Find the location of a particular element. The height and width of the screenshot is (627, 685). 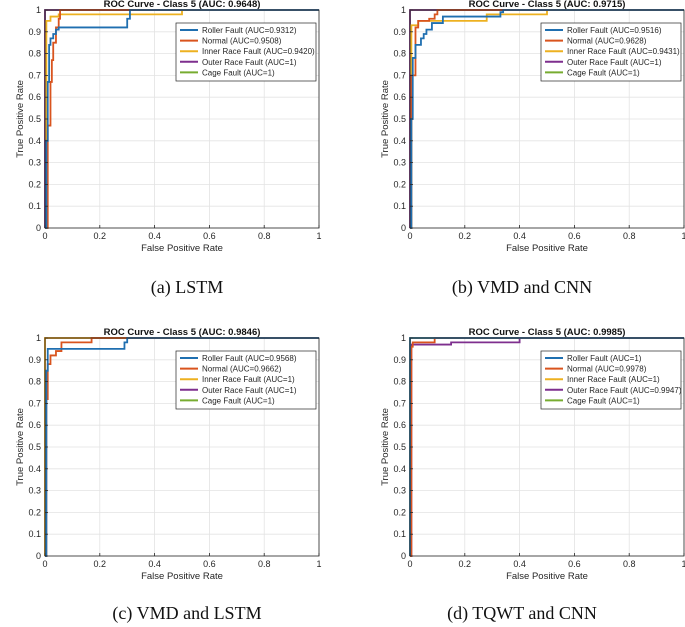

legend-entry-roller: Roller Fault (AUC=0.9312) is located at coordinates (249, 30).